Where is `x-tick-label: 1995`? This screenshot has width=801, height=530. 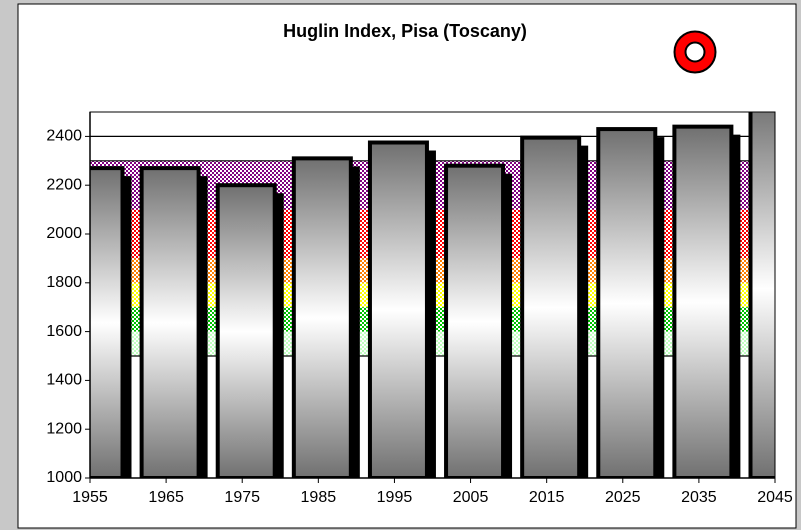
x-tick-label: 1995 is located at coordinates (395, 497).